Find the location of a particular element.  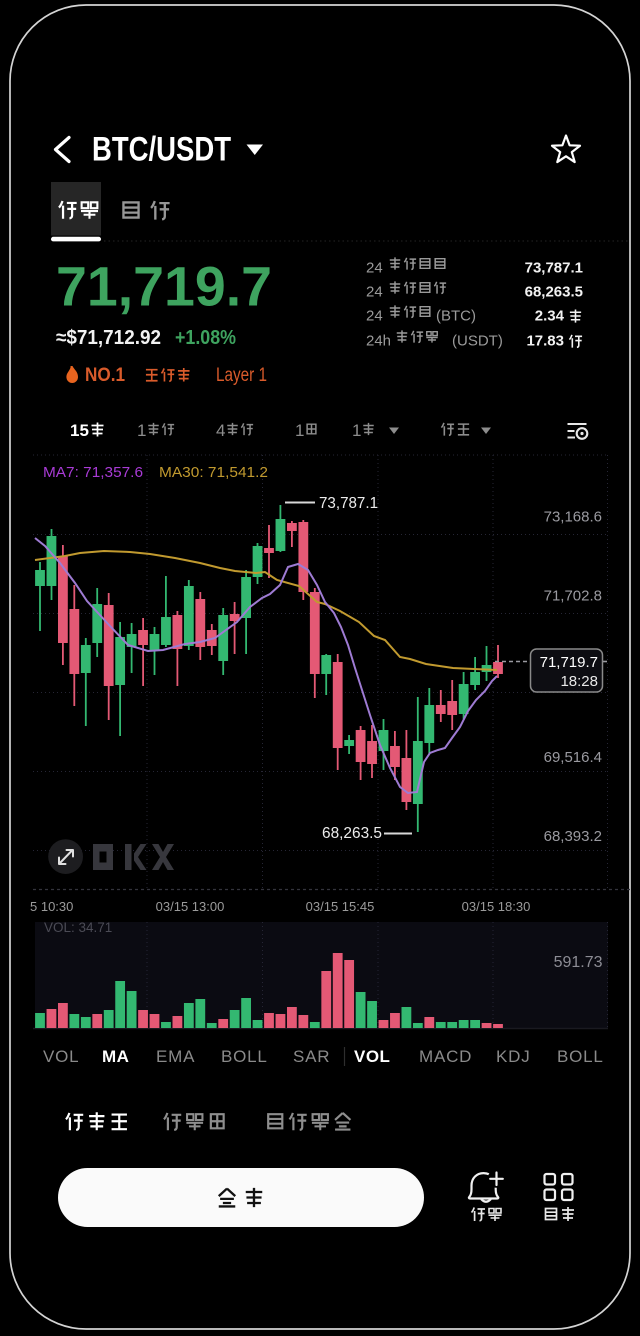

svg-text: 03/15 18:30 is located at coordinates (496, 906).